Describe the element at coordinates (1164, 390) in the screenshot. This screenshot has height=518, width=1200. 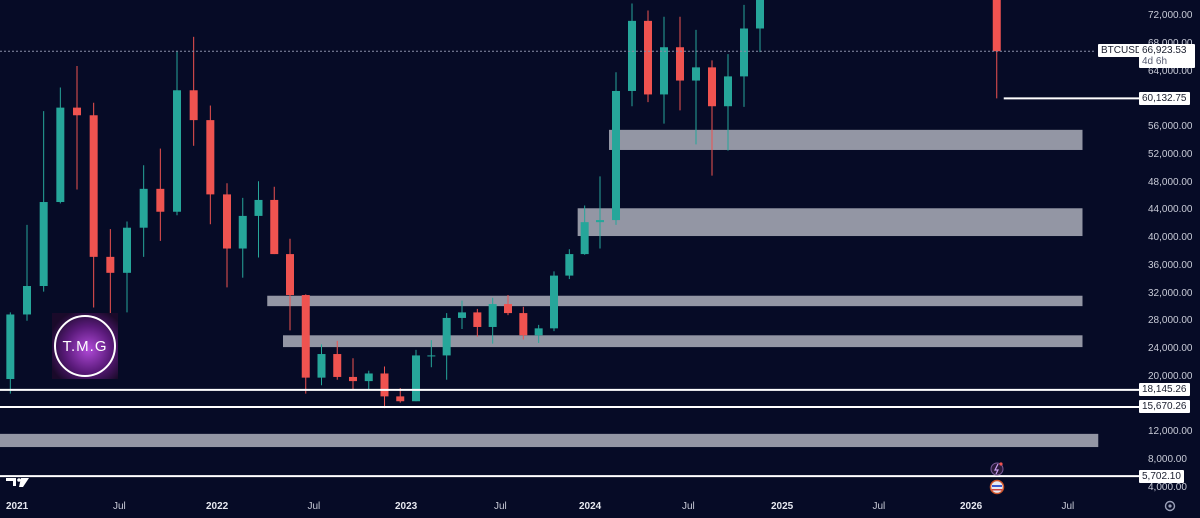
I see `level-price-label: 18,145.26` at that location.